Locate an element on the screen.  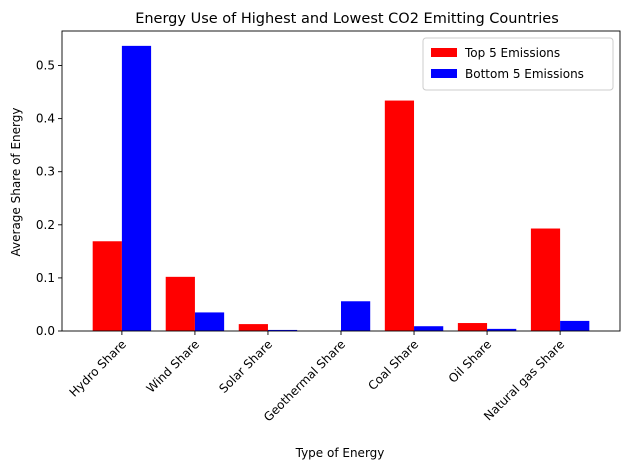
bar-series2-natural-gas-share is located at coordinates (575, 325).